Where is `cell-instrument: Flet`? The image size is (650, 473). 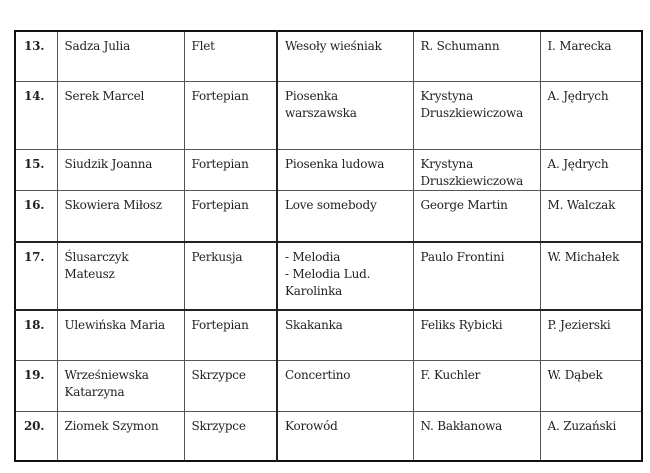 cell-instrument: Flet is located at coordinates (230, 56).